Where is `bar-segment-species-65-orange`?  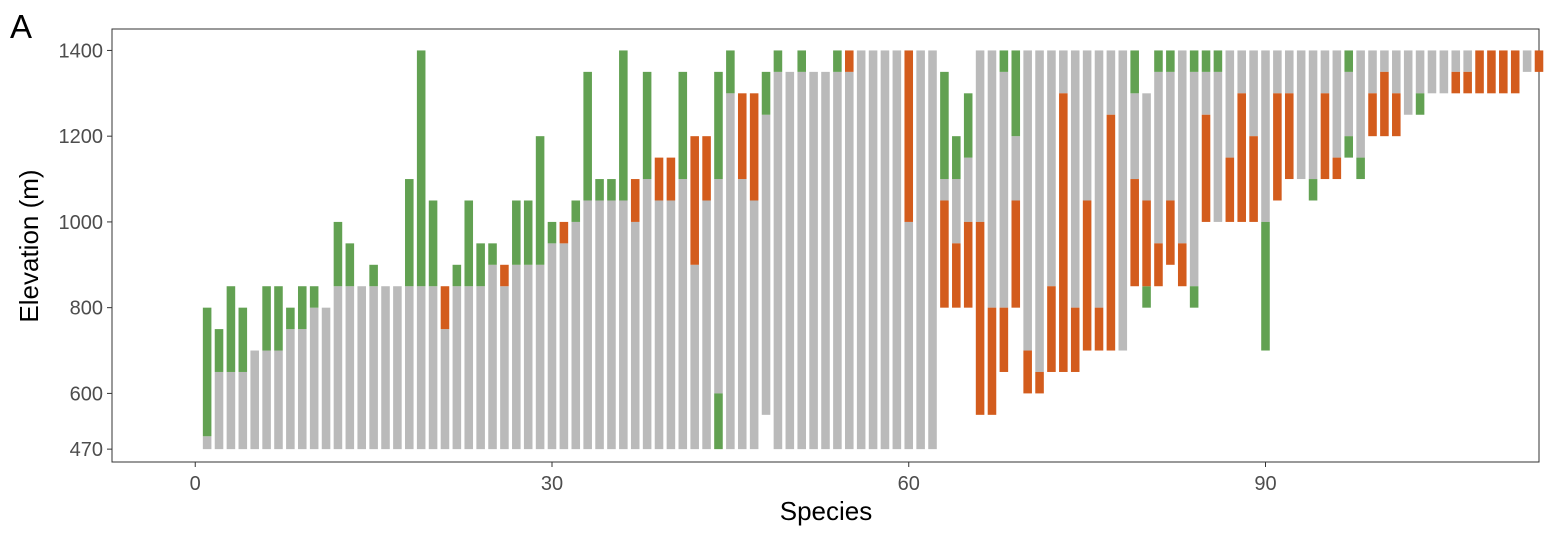 bar-segment-species-65-orange is located at coordinates (968, 264).